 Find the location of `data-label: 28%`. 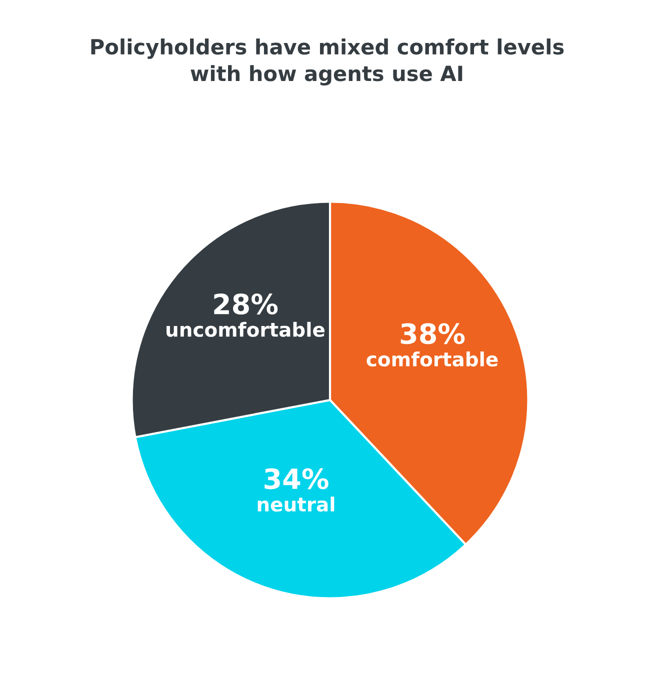

data-label: 28% is located at coordinates (246, 303).